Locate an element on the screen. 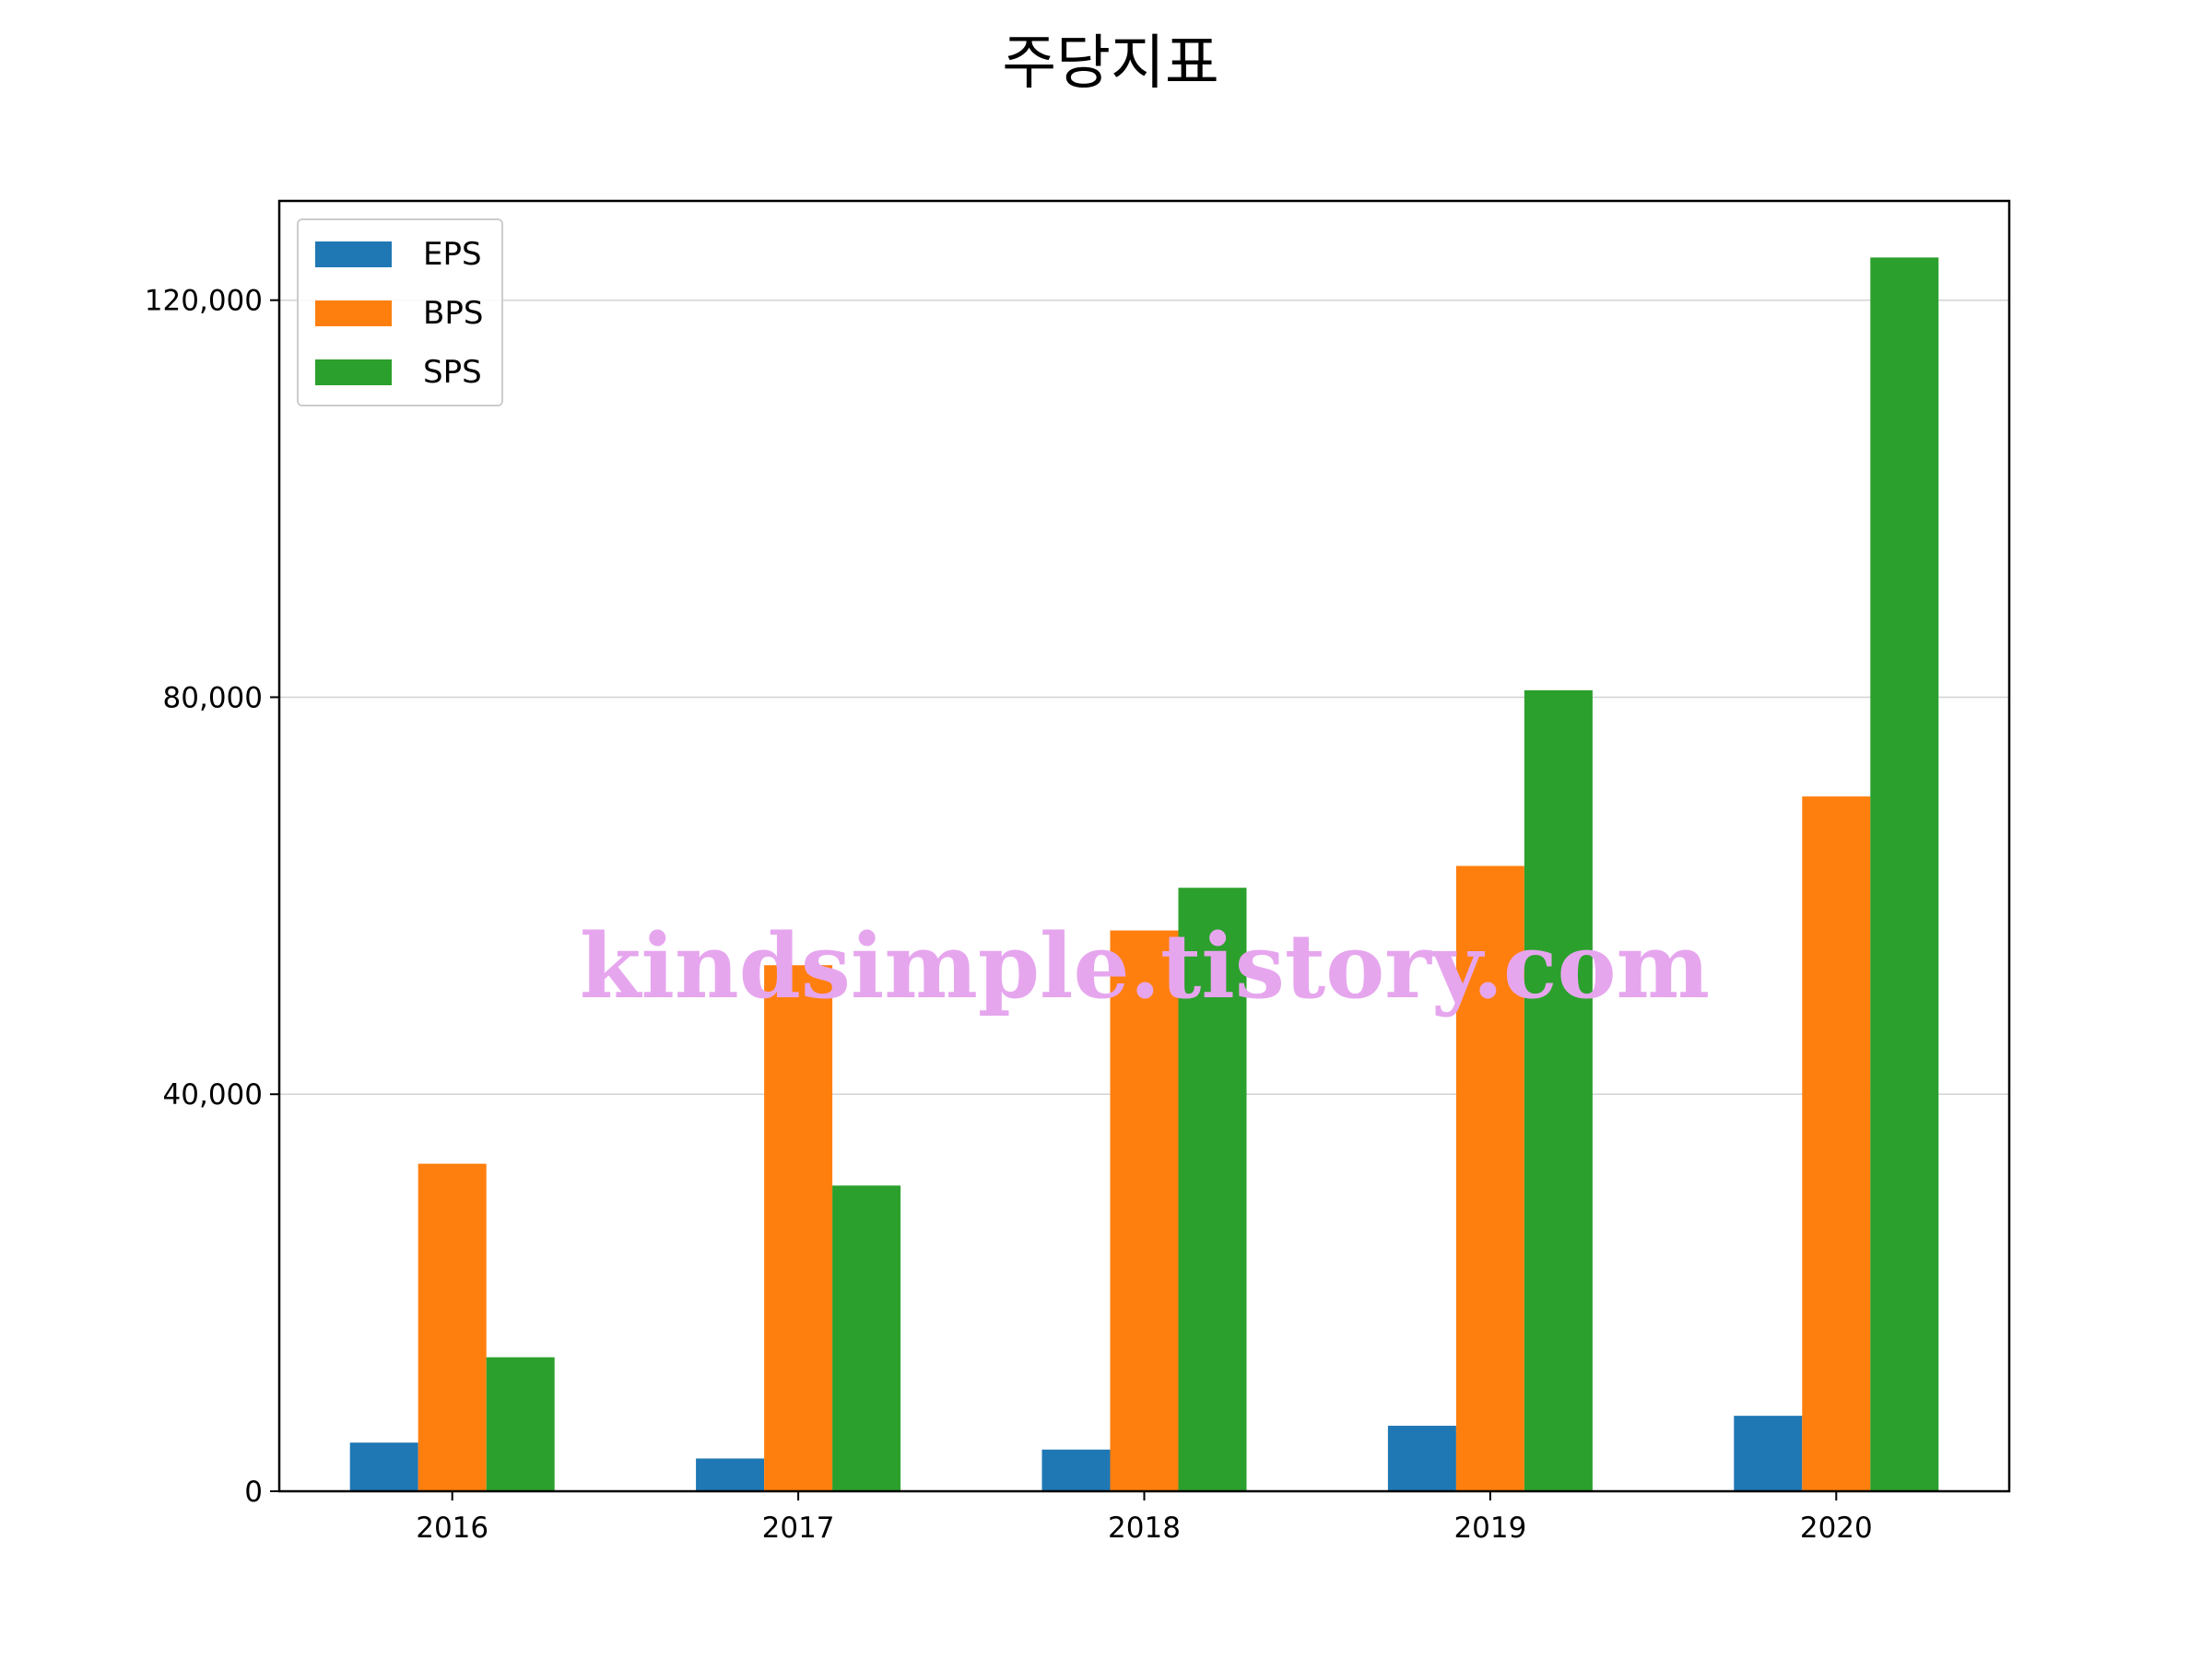 The image size is (2212, 1659). x-axis: 2016 2017 2018 2019 2020 is located at coordinates (1144, 1518).